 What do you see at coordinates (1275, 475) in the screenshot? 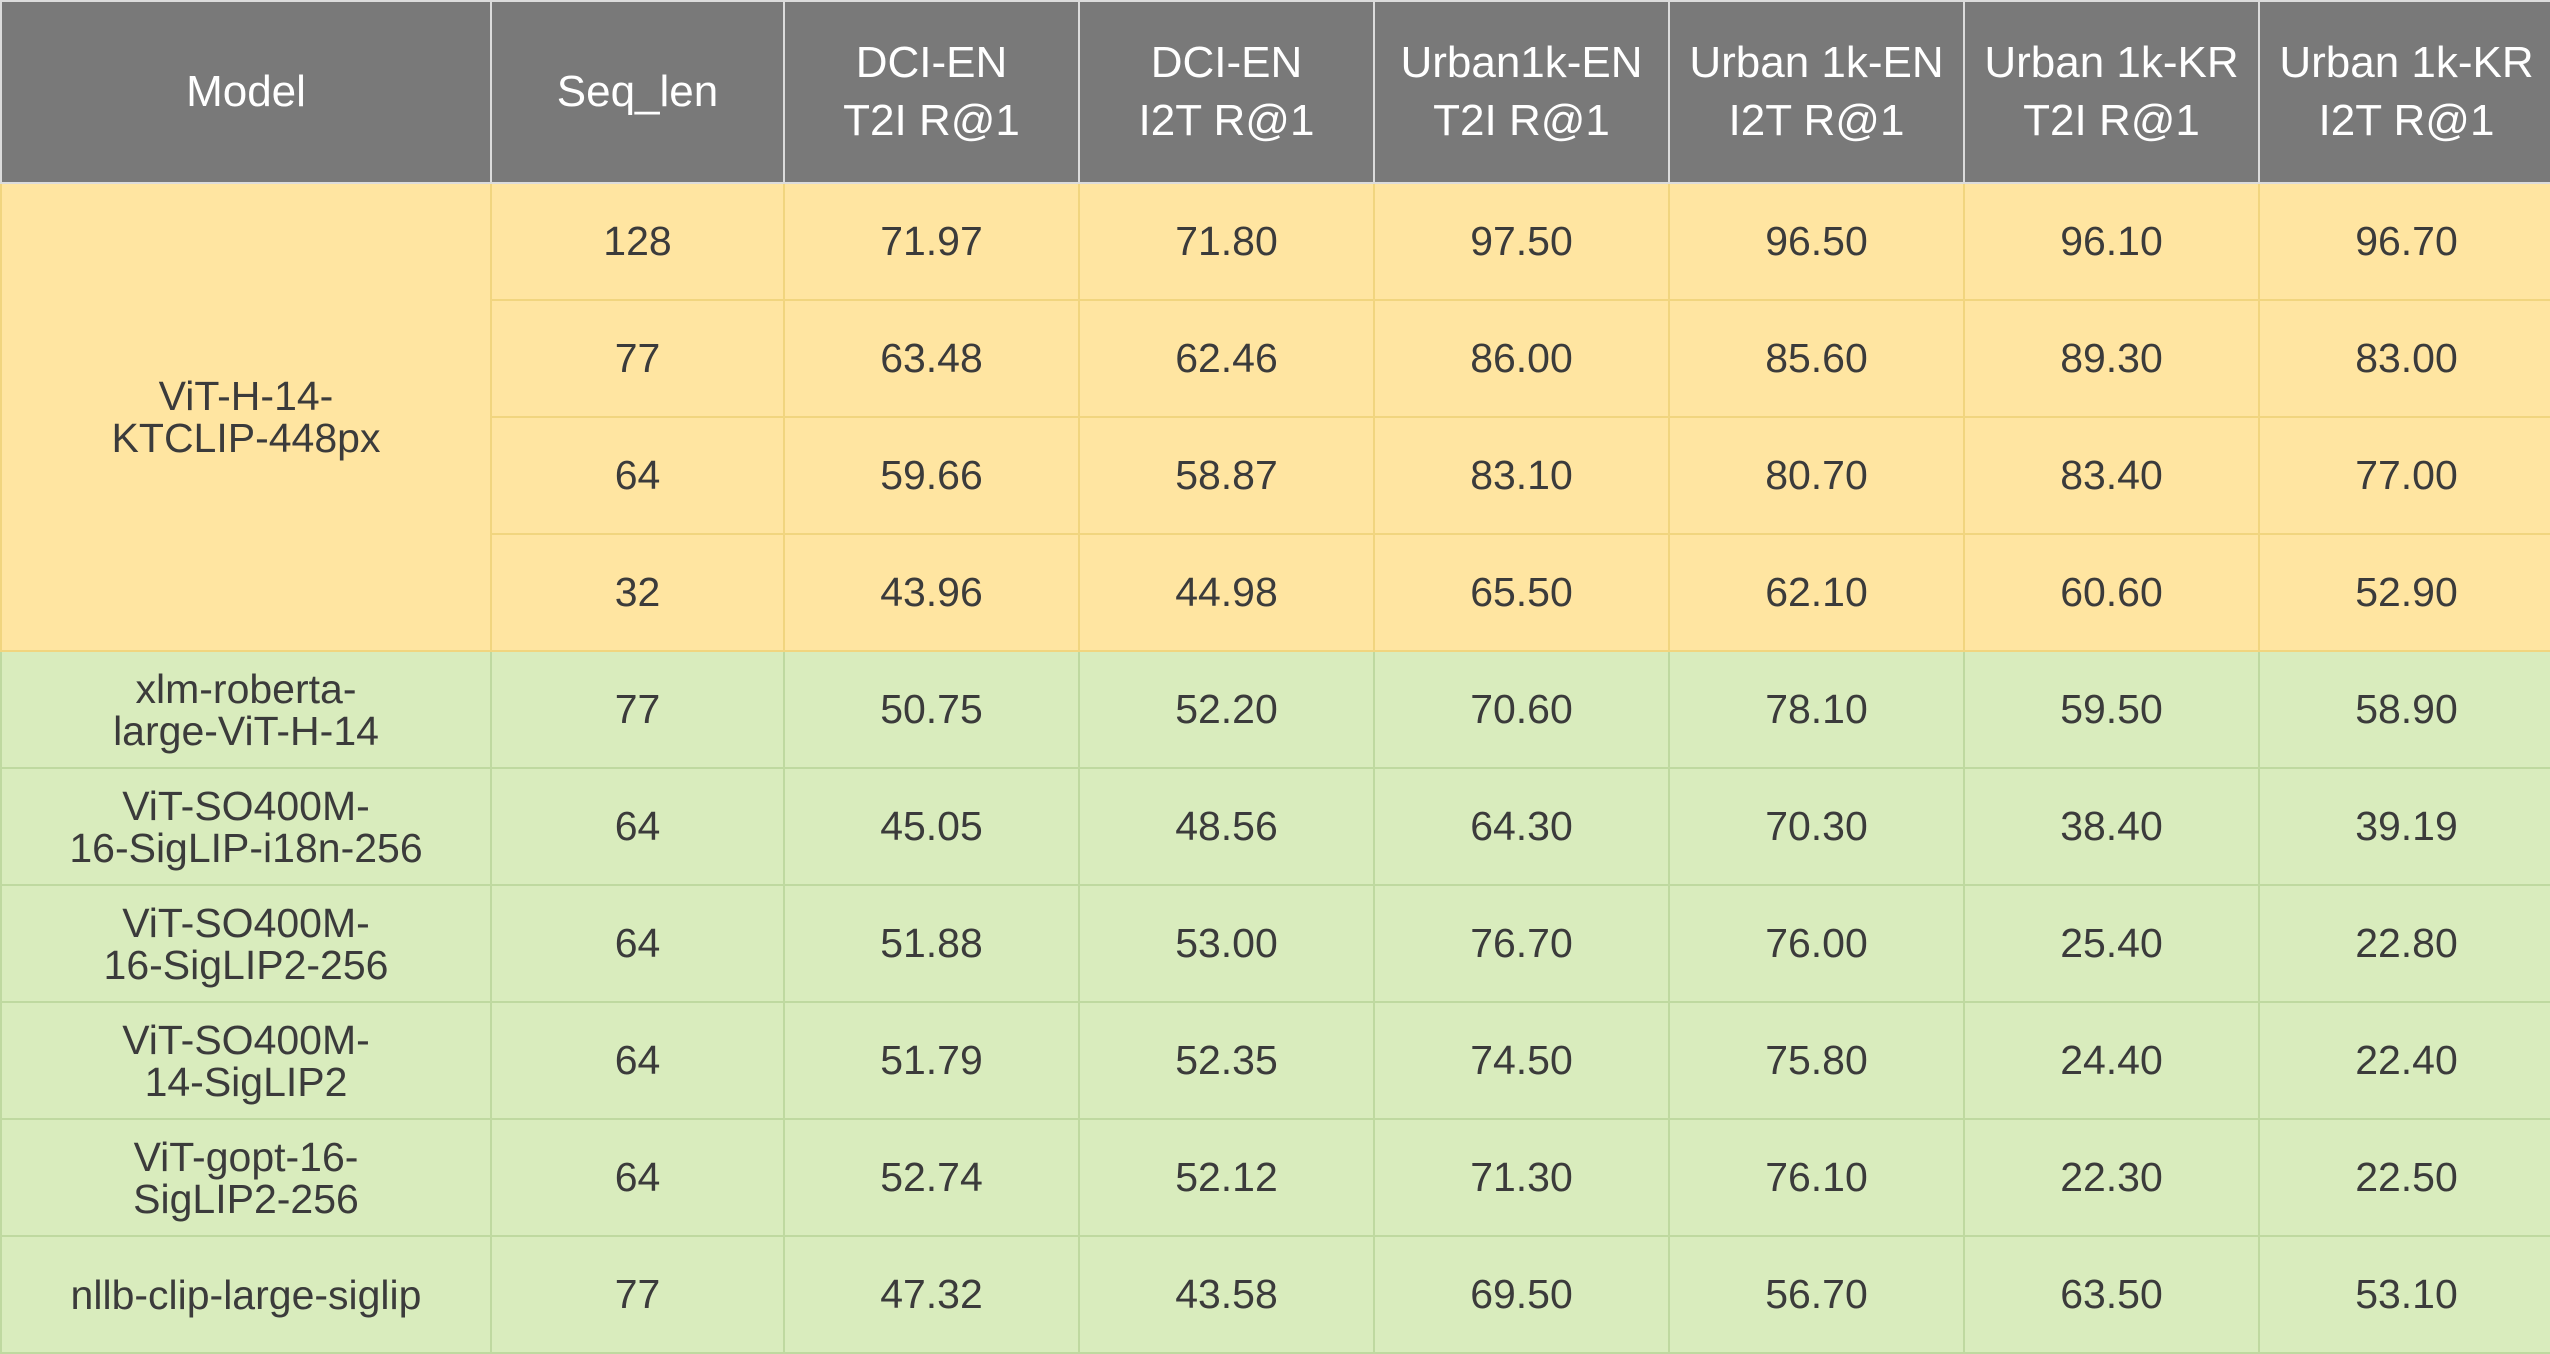
I see `table-row: 64 59.66 58.87 83.10 80.70 83.40 77.00` at bounding box center [1275, 475].